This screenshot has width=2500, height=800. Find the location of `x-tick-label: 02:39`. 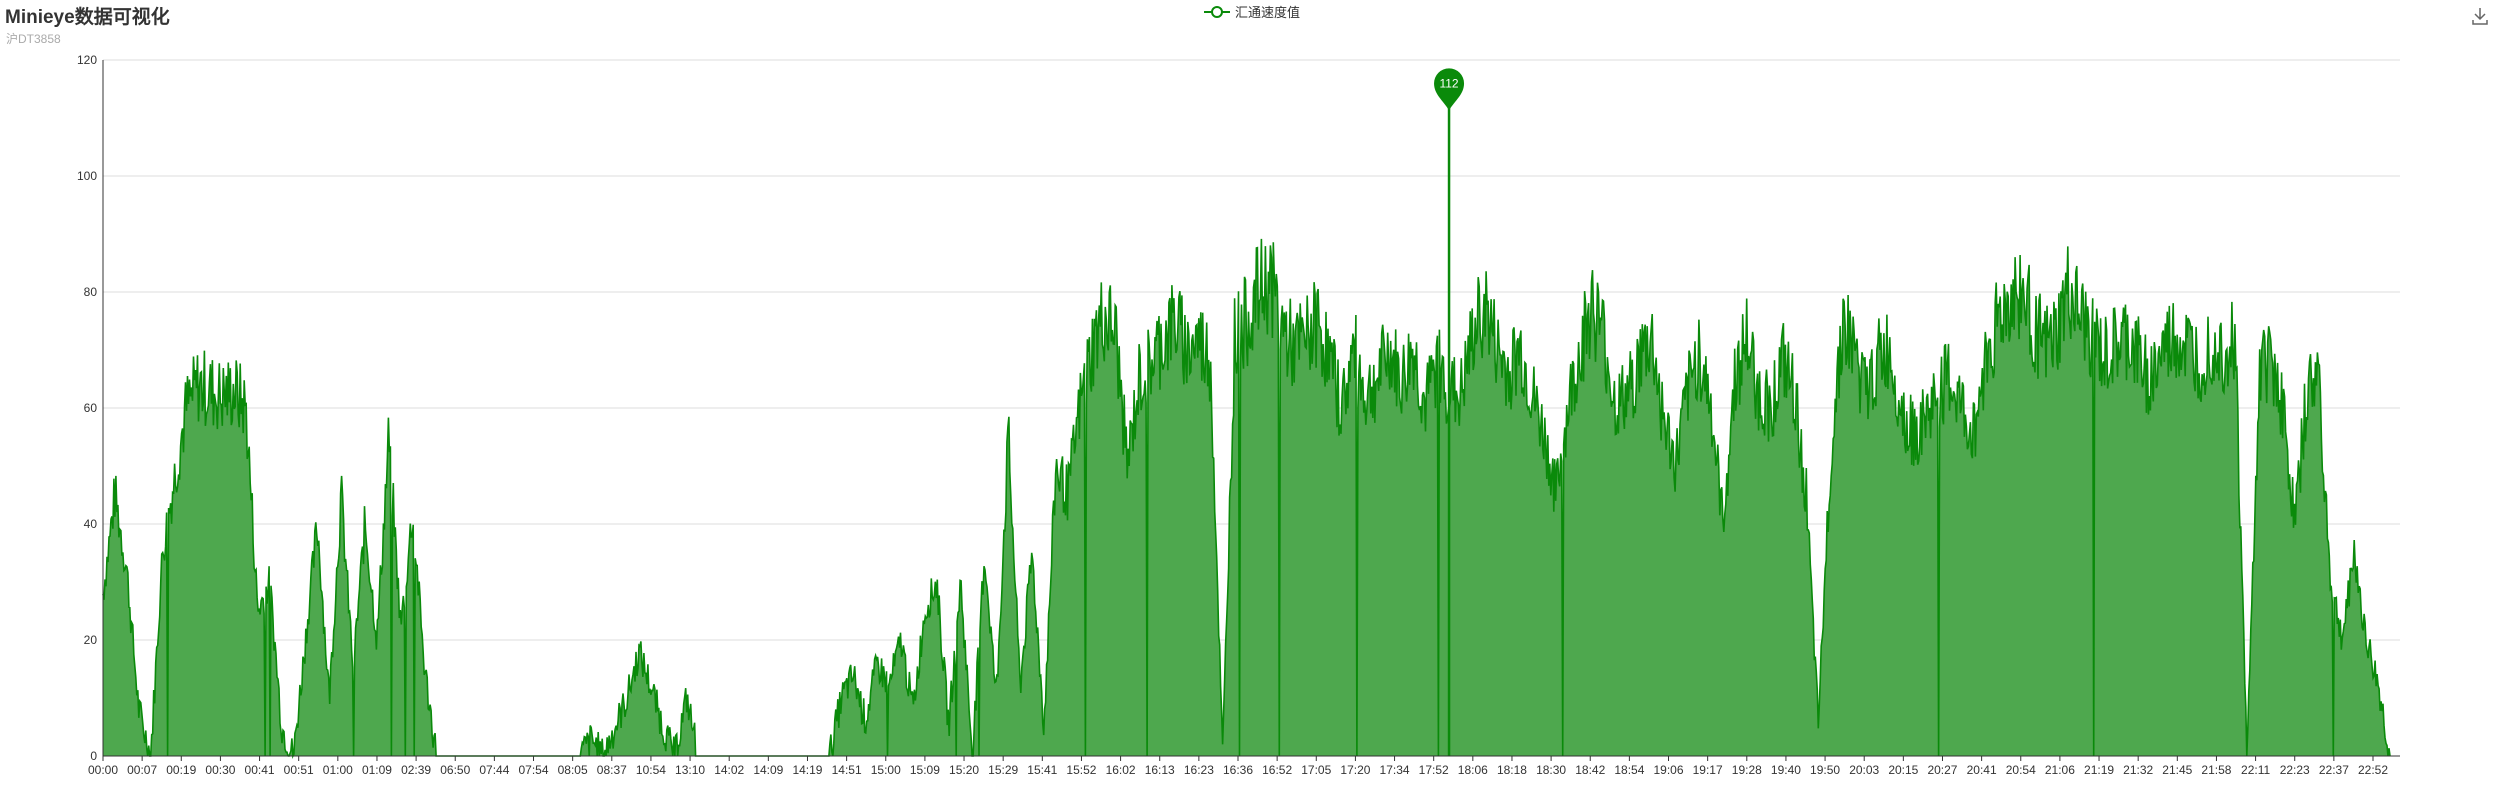

x-tick-label: 02:39 is located at coordinates (416, 770).